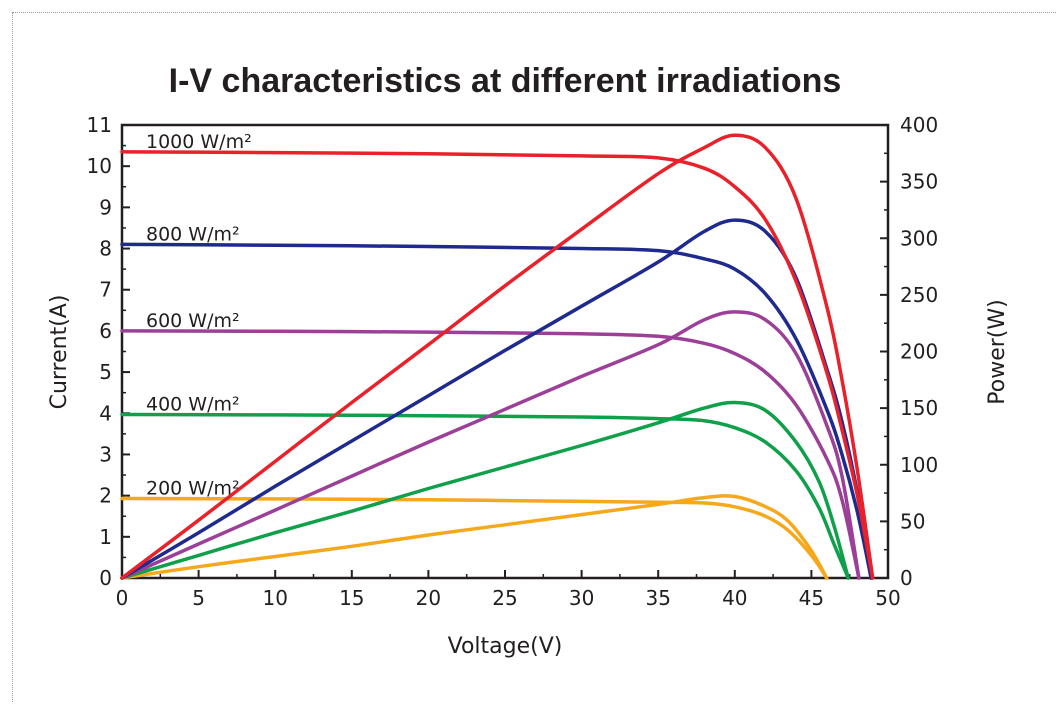 Image resolution: width=1058 pixels, height=704 pixels. Describe the element at coordinates (428, 598) in the screenshot. I see `x-tick-label: 20` at that location.